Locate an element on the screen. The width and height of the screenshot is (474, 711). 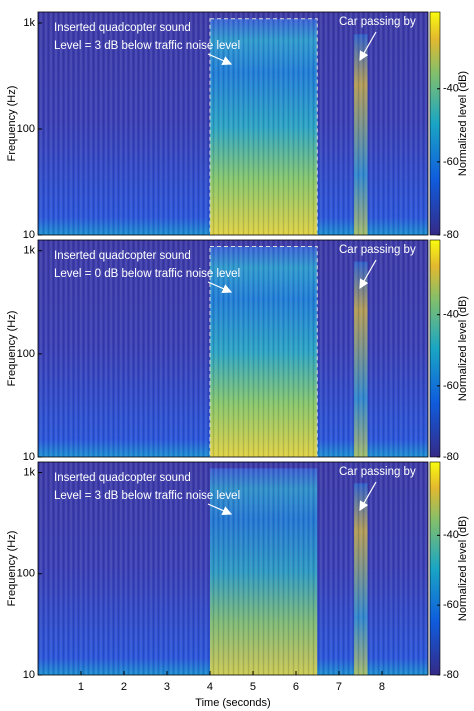
x-tick-label: 3 is located at coordinates (167, 687).